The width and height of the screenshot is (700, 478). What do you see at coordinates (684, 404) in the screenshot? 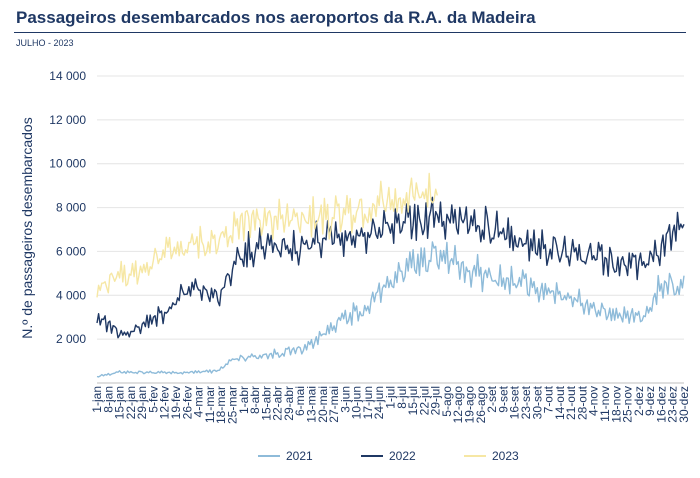
I see `x-tick-label: 30-dez` at bounding box center [684, 404].